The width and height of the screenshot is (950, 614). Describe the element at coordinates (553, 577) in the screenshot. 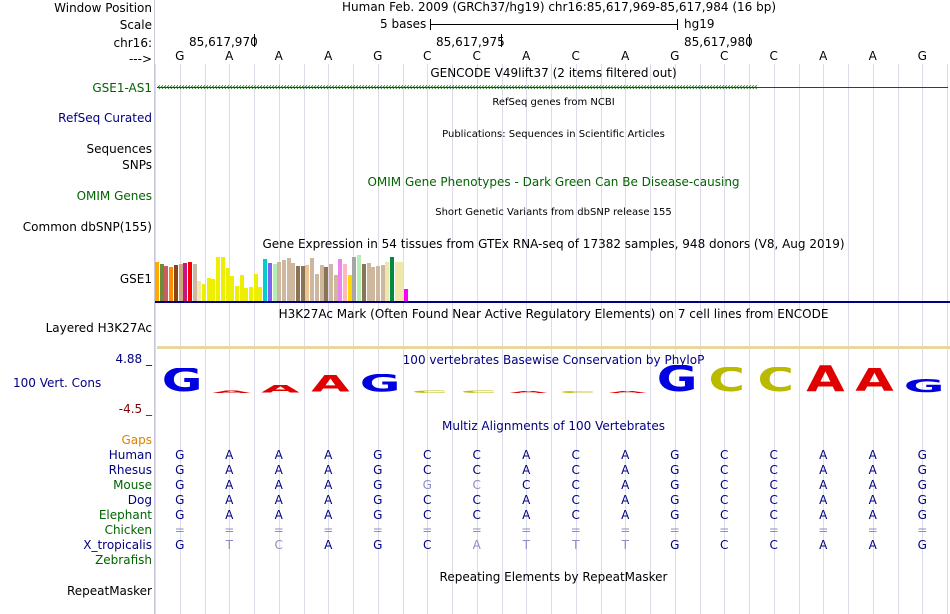

I see `rmsk-track-title: Repeating Elements by RepeatMasker` at that location.